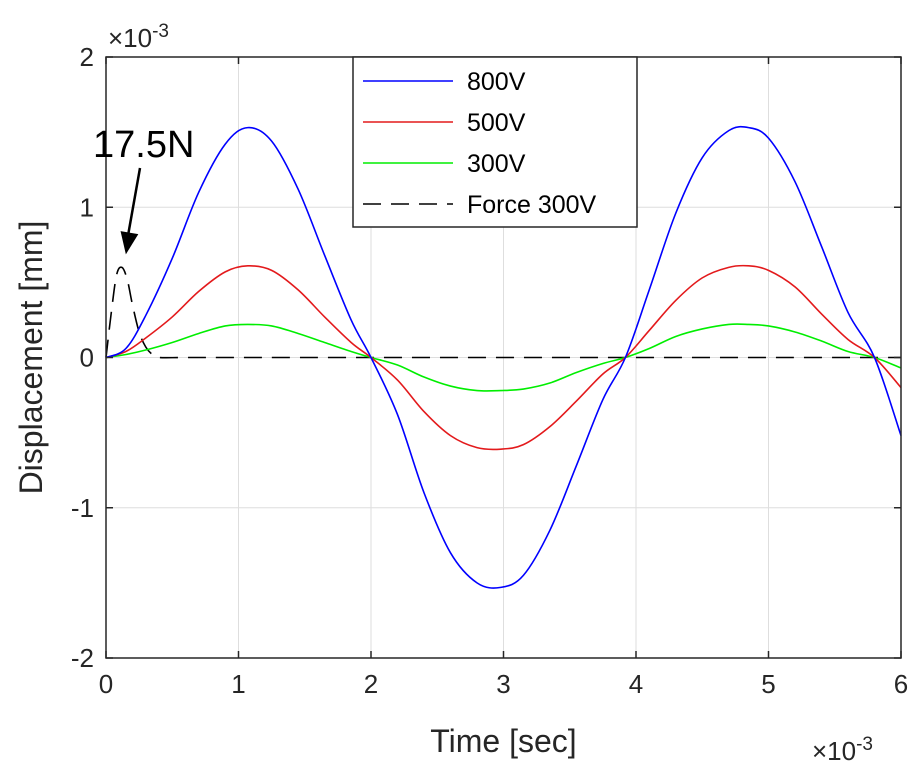 Image resolution: width=913 pixels, height=778 pixels. What do you see at coordinates (138, 37) in the screenshot?
I see `y-multiplier-label: ×10⁻³` at bounding box center [138, 37].